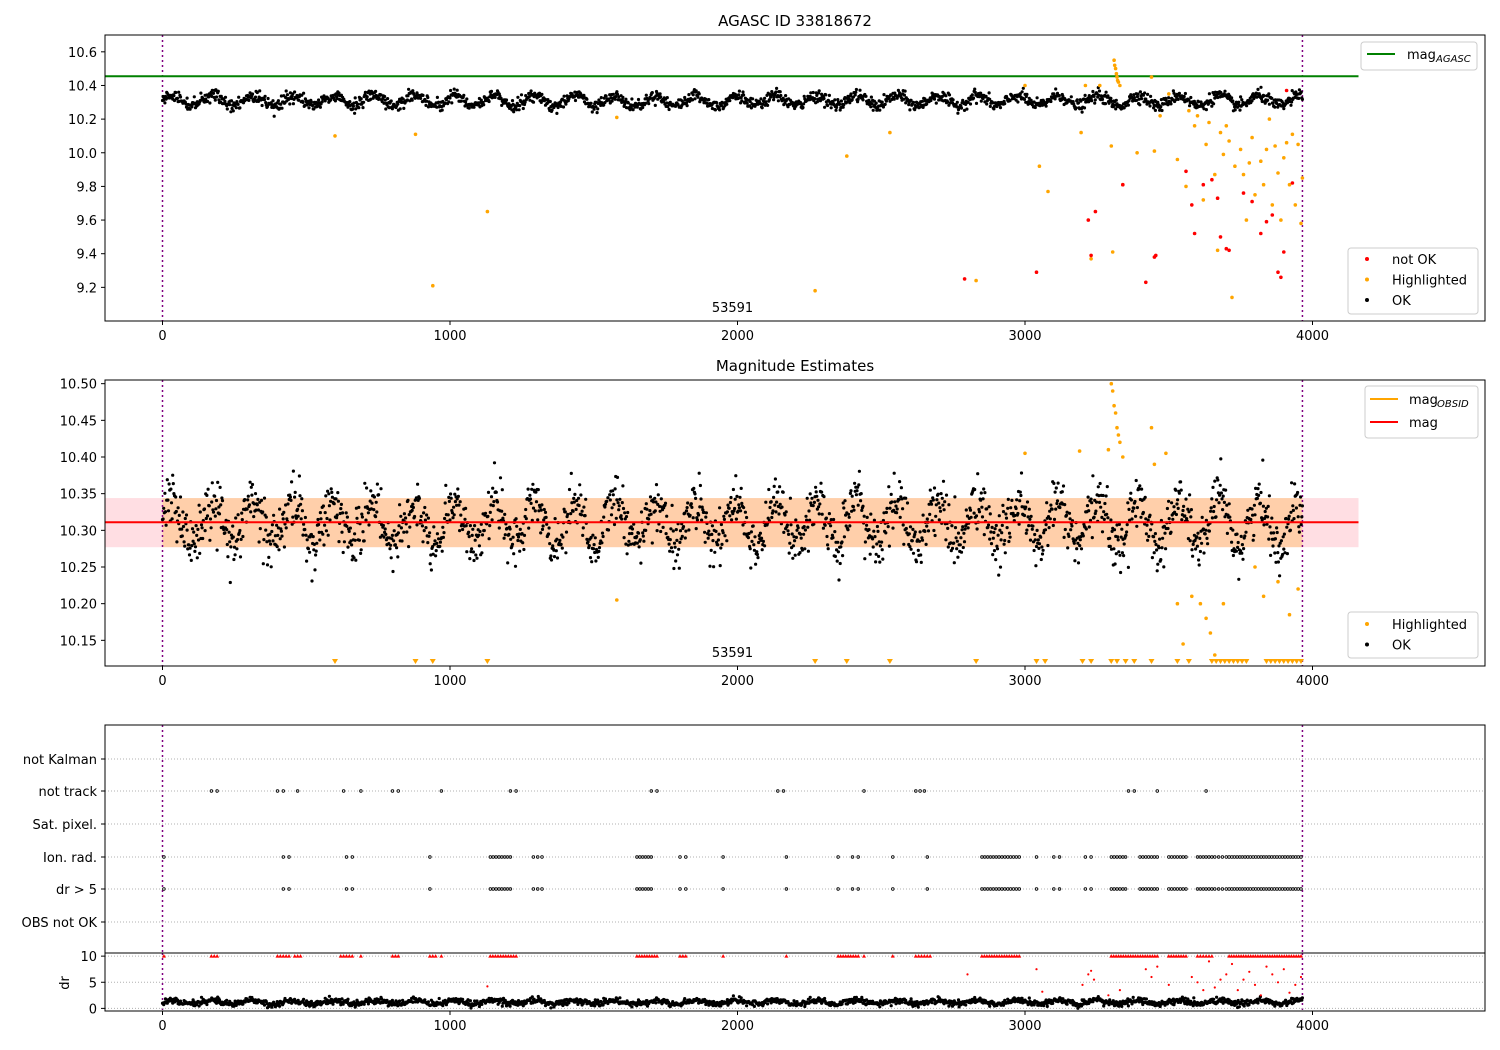  I want to click on legend-marker, so click(1367, 624).